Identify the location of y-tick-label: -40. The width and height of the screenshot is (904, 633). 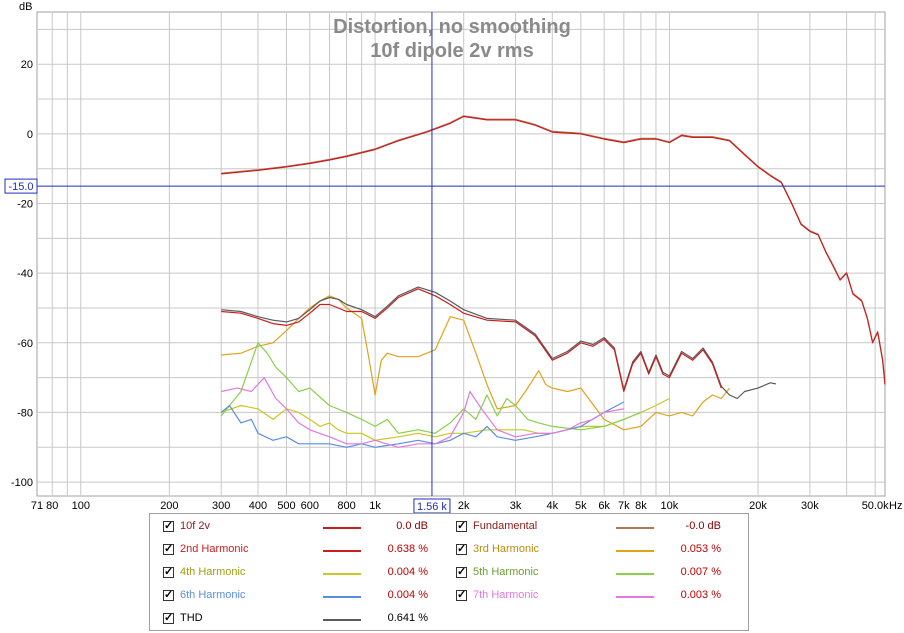
(25, 274).